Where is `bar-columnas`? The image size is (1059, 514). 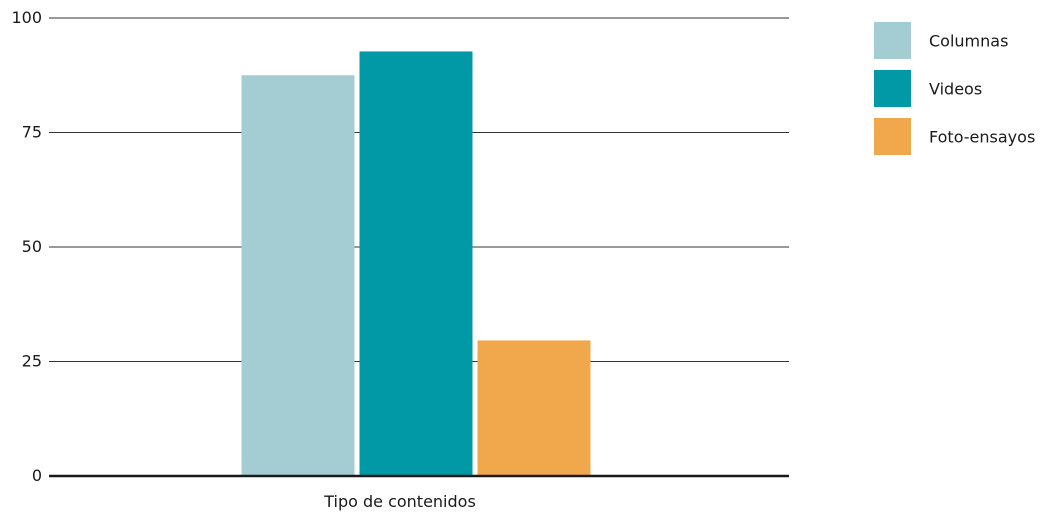
bar-columnas is located at coordinates (298, 275).